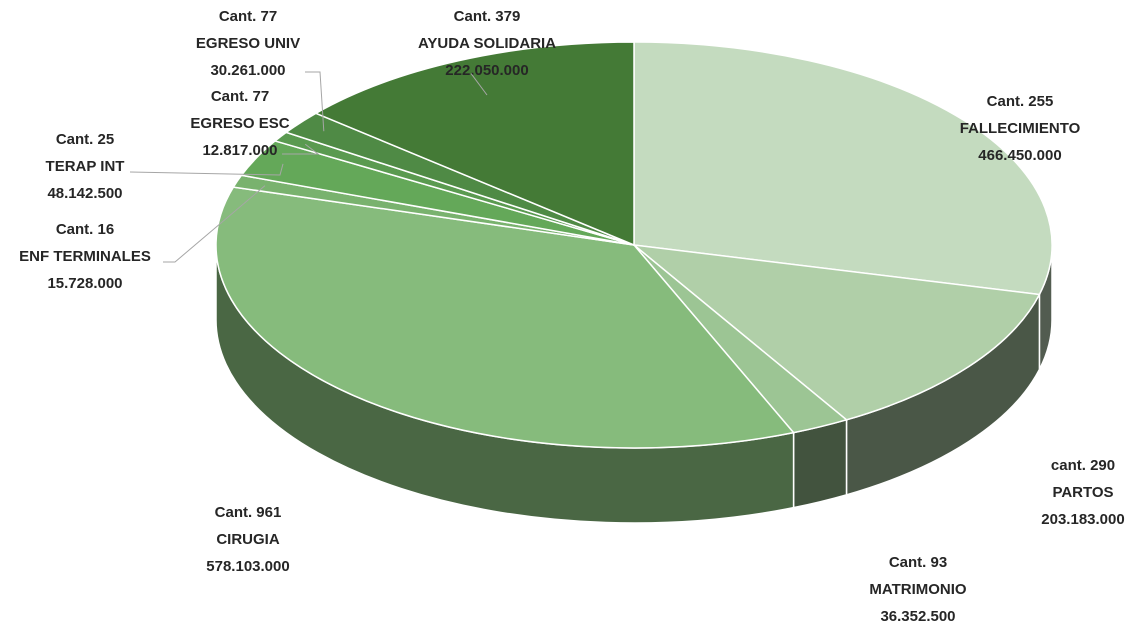 This screenshot has width=1142, height=628. What do you see at coordinates (918, 562) in the screenshot?
I see `count-label: Cant. 93` at bounding box center [918, 562].